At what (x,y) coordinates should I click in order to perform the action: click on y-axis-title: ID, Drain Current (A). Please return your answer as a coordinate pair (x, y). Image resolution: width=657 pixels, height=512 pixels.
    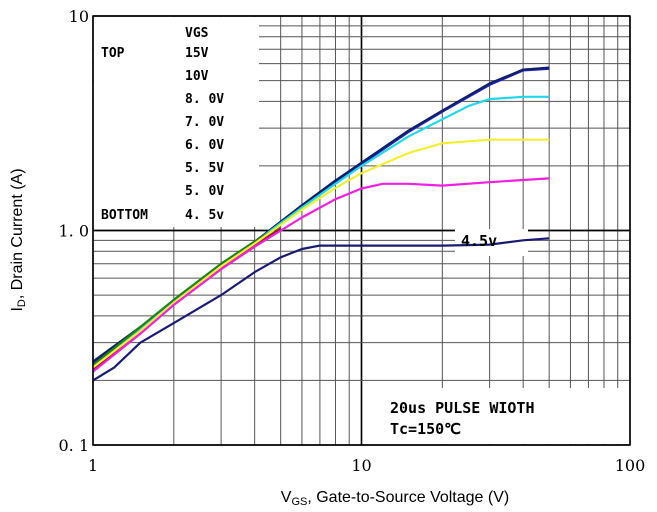
    Looking at the image, I should click on (18, 239).